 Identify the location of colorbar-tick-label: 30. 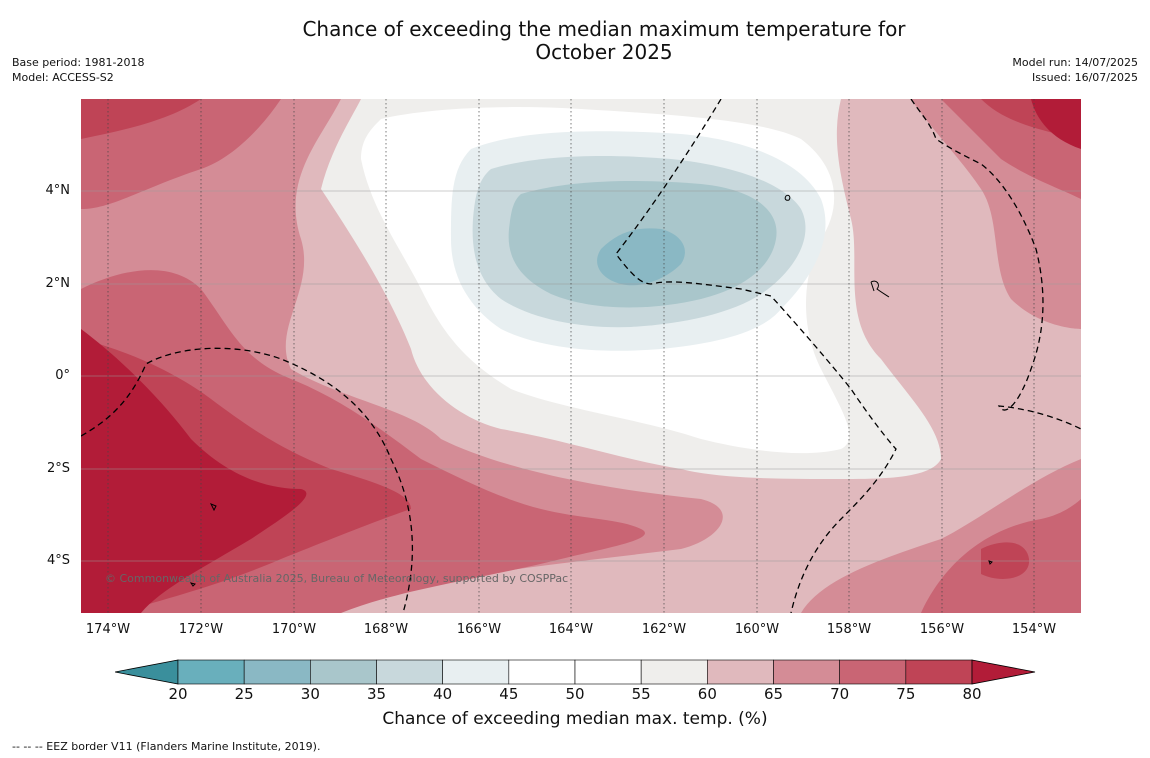
(310, 694).